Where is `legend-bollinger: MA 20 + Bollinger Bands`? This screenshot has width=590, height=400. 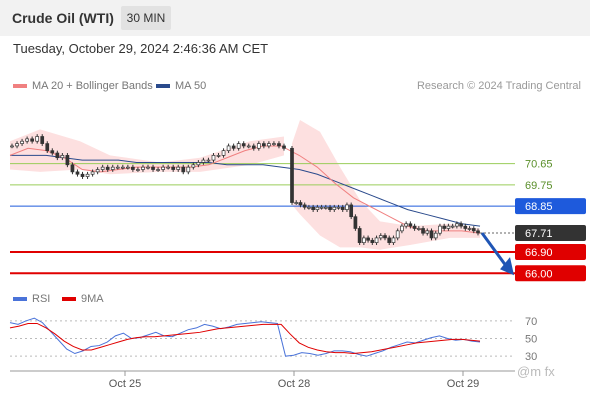 legend-bollinger: MA 20 + Bollinger Bands is located at coordinates (83, 86).